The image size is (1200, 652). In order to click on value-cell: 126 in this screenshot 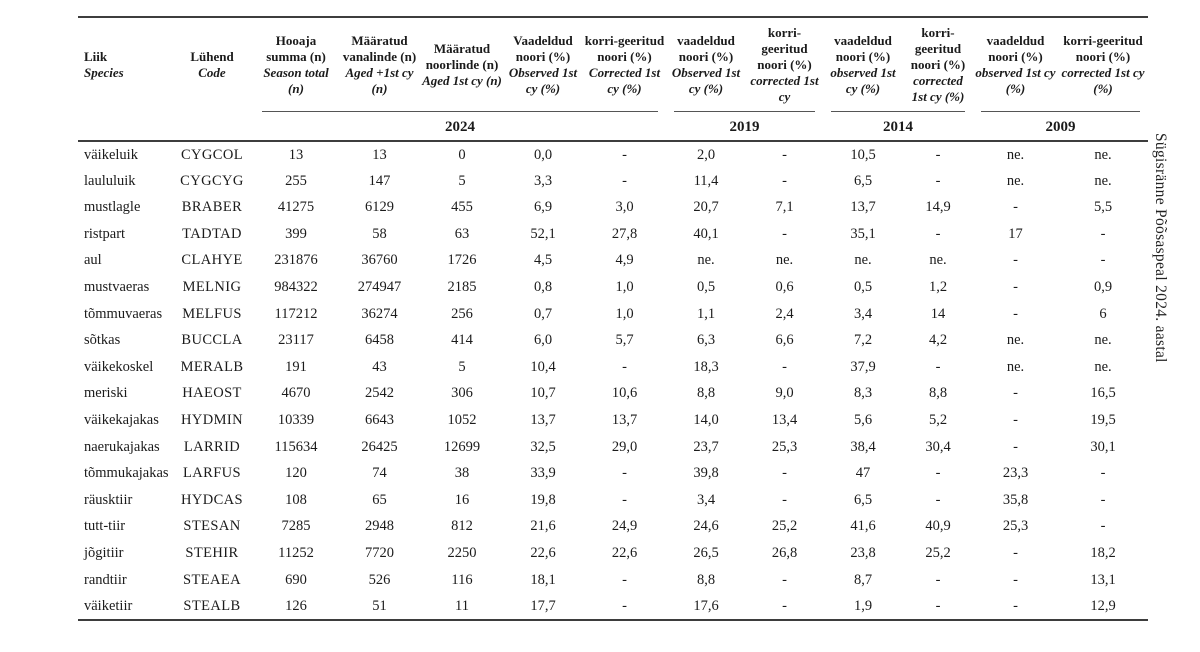, I will do `click(296, 607)`.